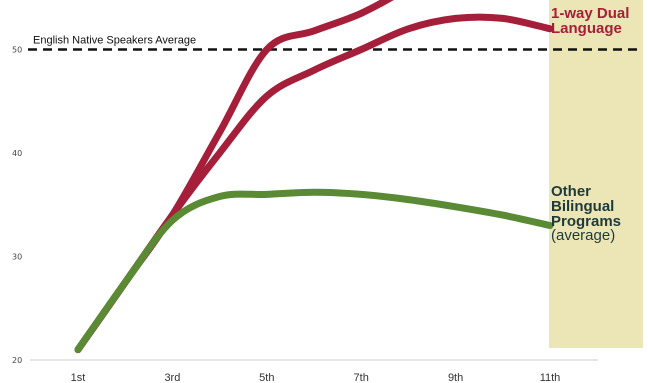 The image size is (648, 383). Describe the element at coordinates (582, 206) in the screenshot. I see `series-label-other-line2: Bilingual` at that location.